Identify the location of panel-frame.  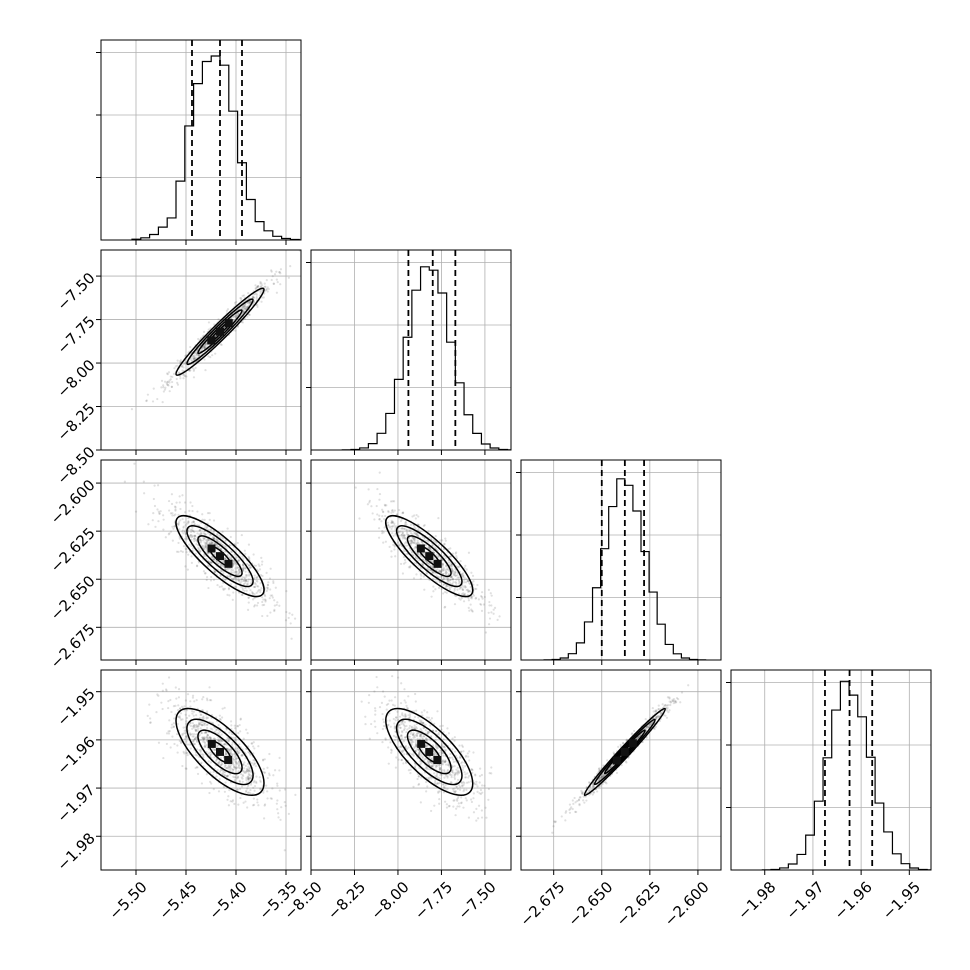
(201, 560).